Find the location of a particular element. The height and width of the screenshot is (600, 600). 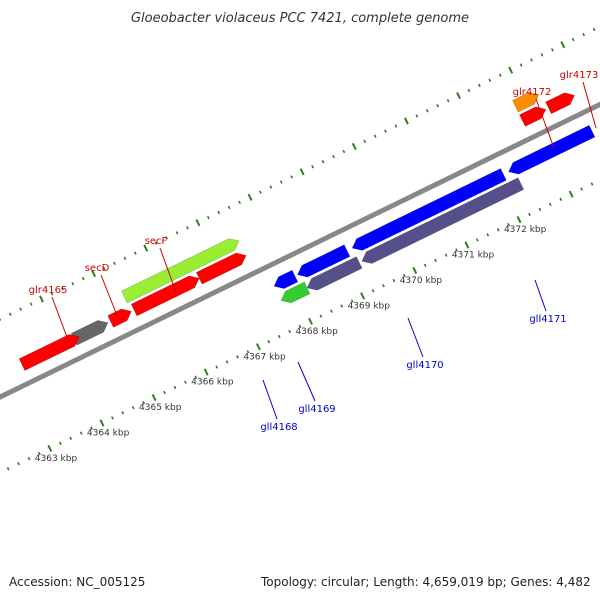

scale-label: 4371 kbp is located at coordinates (473, 256).